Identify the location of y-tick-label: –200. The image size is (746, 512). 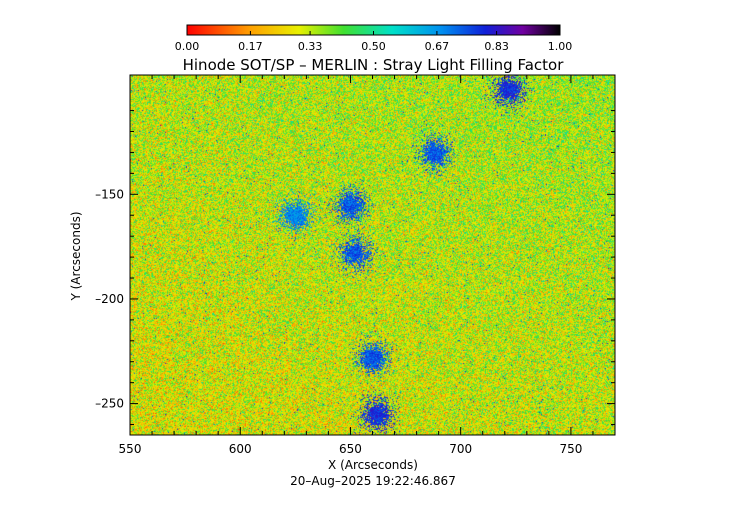
(109, 299).